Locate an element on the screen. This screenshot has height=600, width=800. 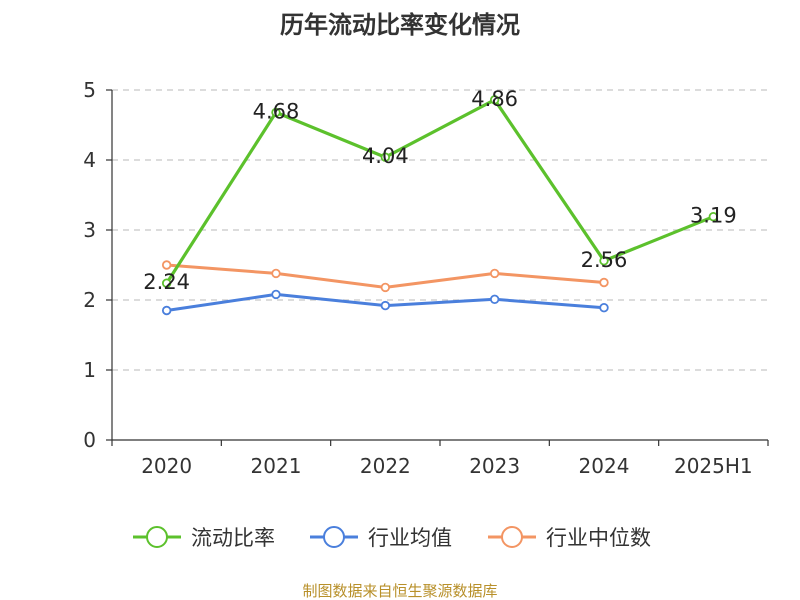
legend-item: 行业均值 is located at coordinates (381, 538).